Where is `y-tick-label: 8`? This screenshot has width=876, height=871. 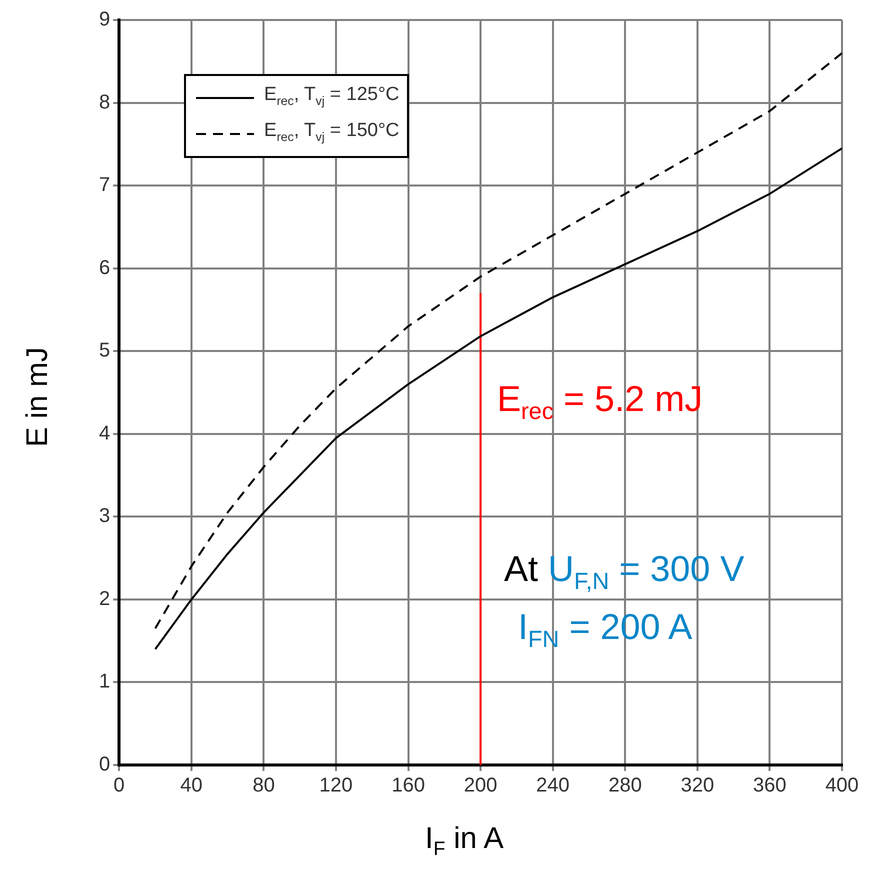
y-tick-label: 8 is located at coordinates (104, 102).